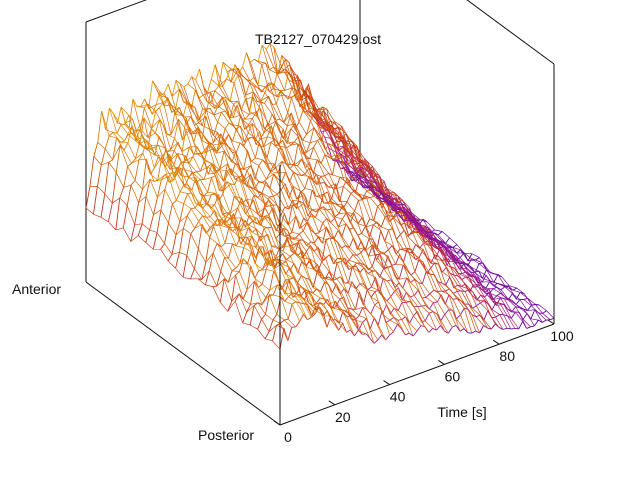 This screenshot has height=485, width=640. Describe the element at coordinates (226, 435) in the screenshot. I see `y-label-posterior: Posterior` at that location.